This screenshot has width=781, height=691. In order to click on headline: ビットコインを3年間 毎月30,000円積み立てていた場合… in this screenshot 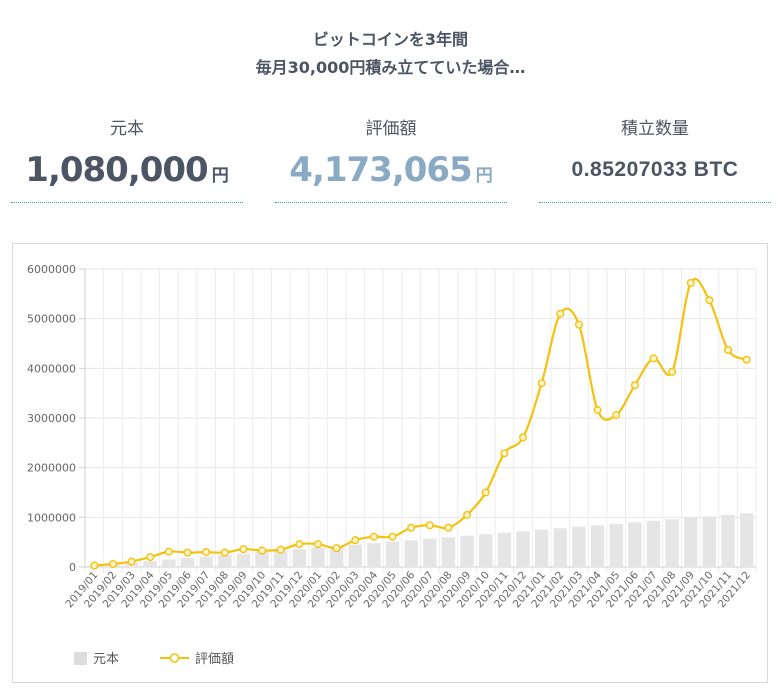, I will do `click(390, 54)`.